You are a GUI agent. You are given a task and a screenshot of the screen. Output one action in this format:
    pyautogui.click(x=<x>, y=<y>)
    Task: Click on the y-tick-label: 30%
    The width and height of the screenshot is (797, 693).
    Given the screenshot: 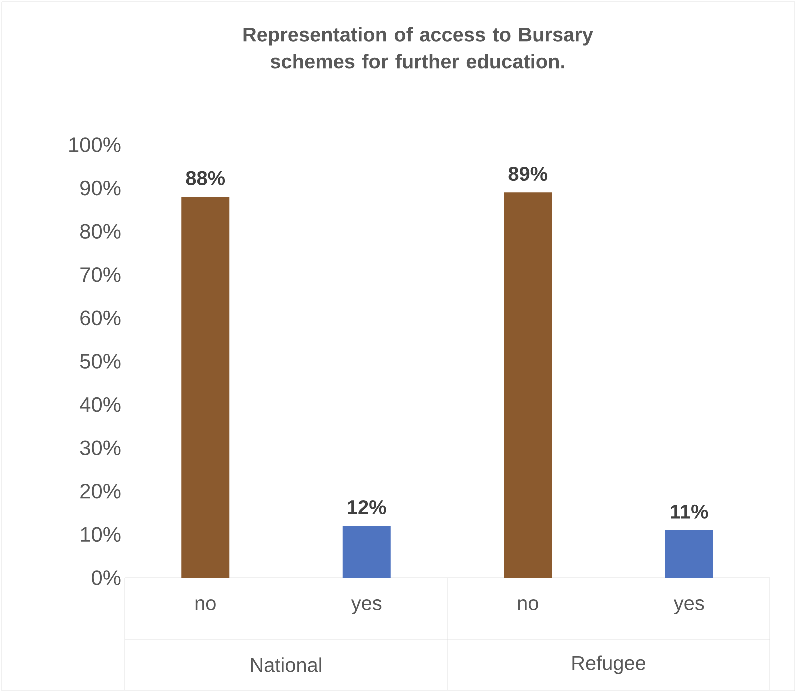 What is the action you would take?
    pyautogui.click(x=100, y=448)
    